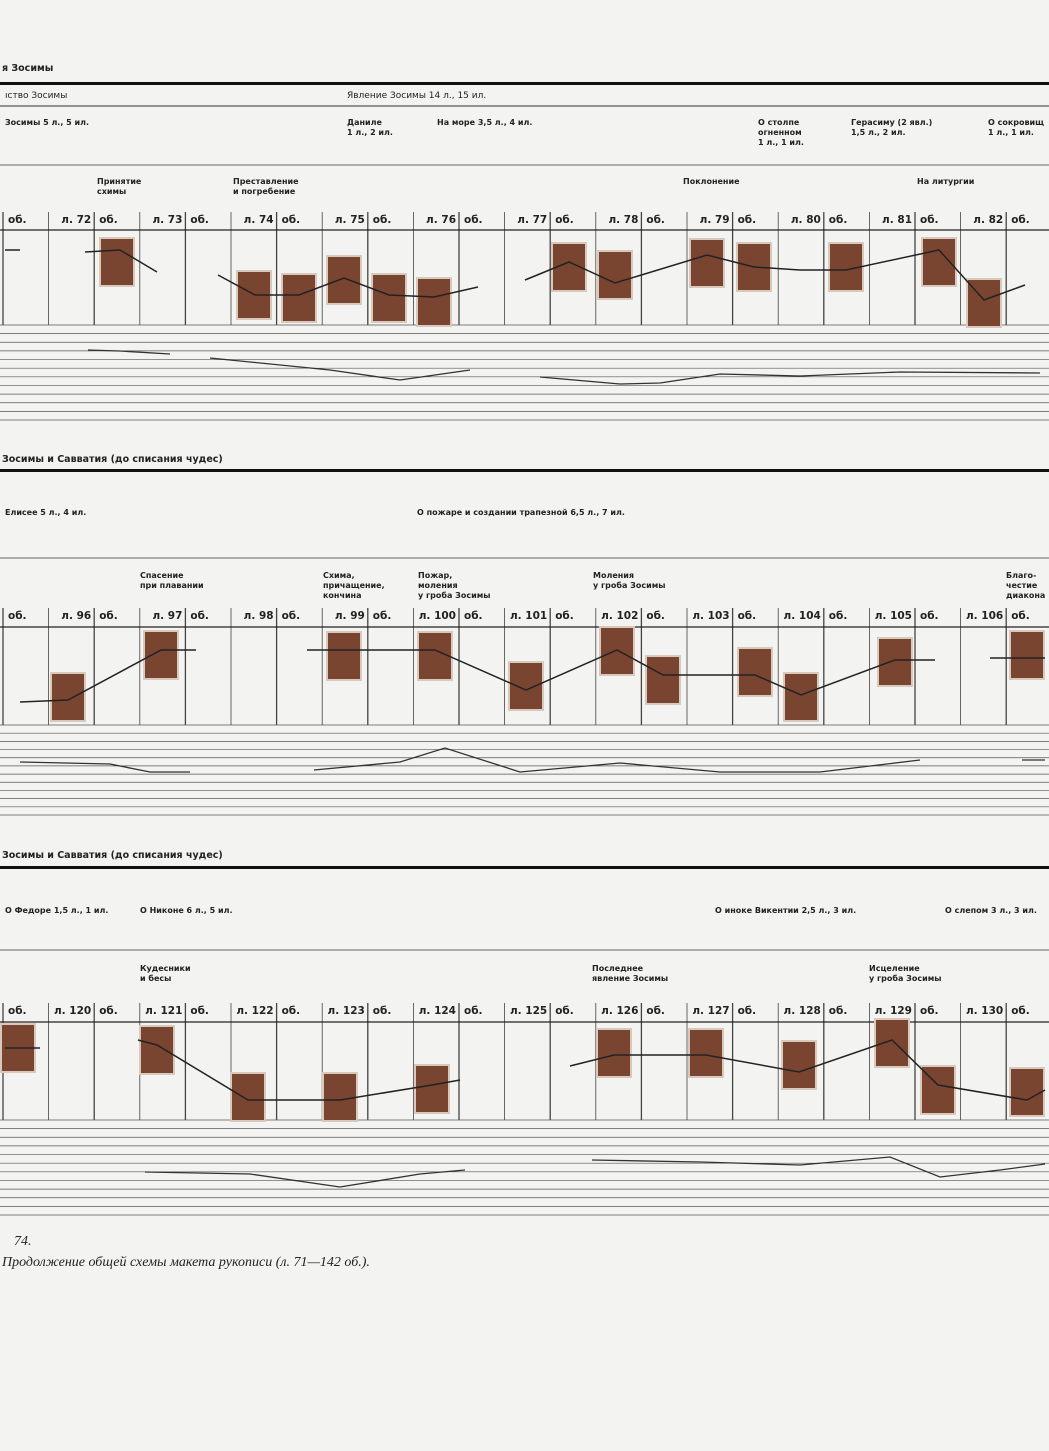 The width and height of the screenshot is (1049, 1451). What do you see at coordinates (266, 186) in the screenshot?
I see `subject-label: Преставление и погребение` at bounding box center [266, 186].